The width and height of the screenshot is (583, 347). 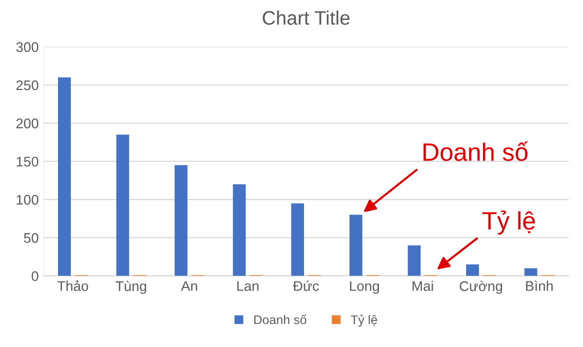 What do you see at coordinates (364, 287) in the screenshot?
I see `x-tick-label: Long` at bounding box center [364, 287].